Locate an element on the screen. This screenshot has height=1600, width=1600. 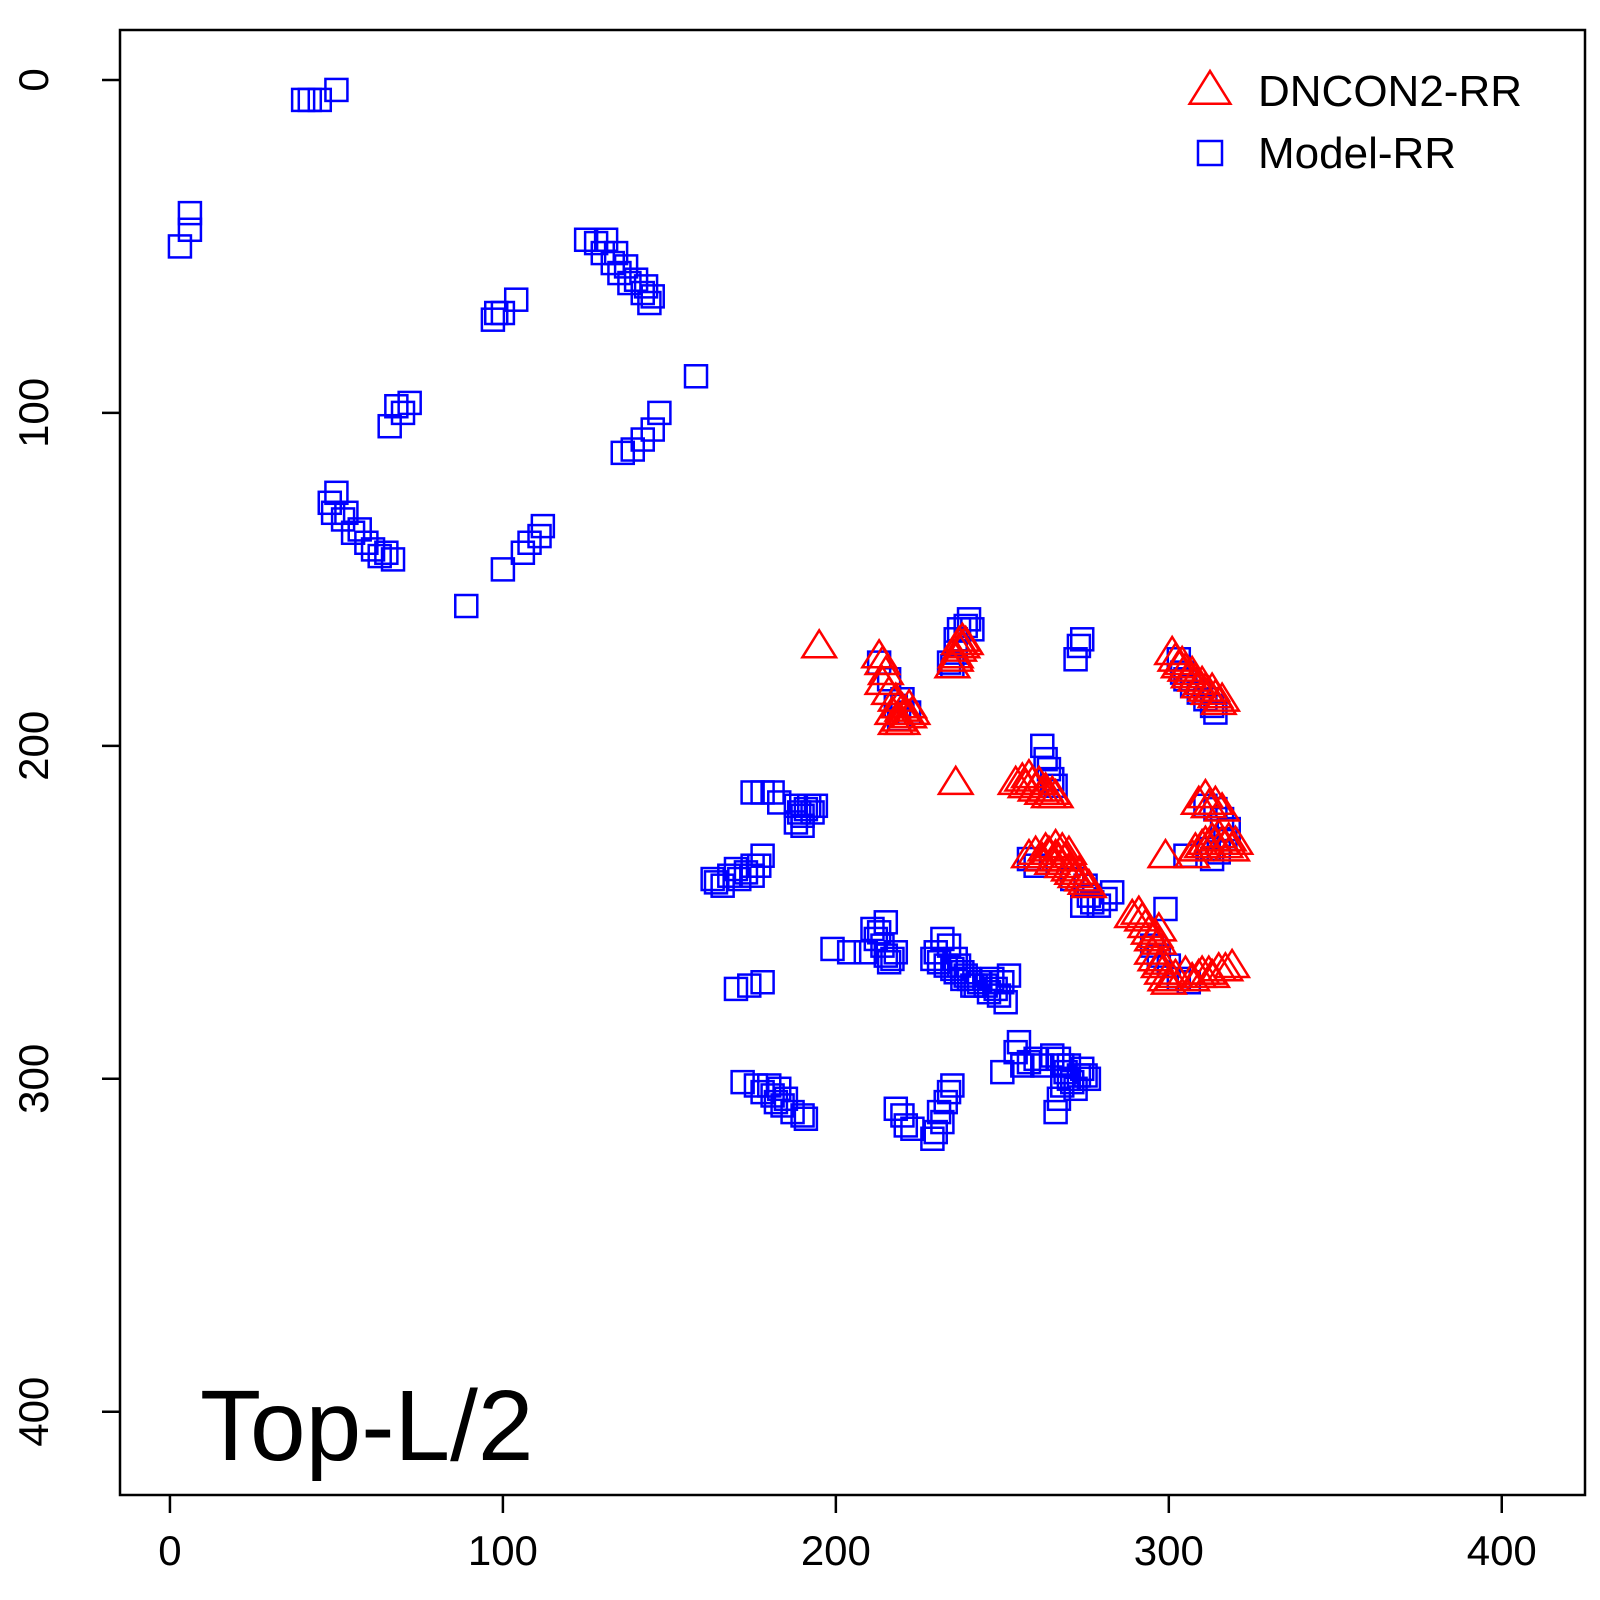
y-tick-label: 200 is located at coordinates (33, 746).